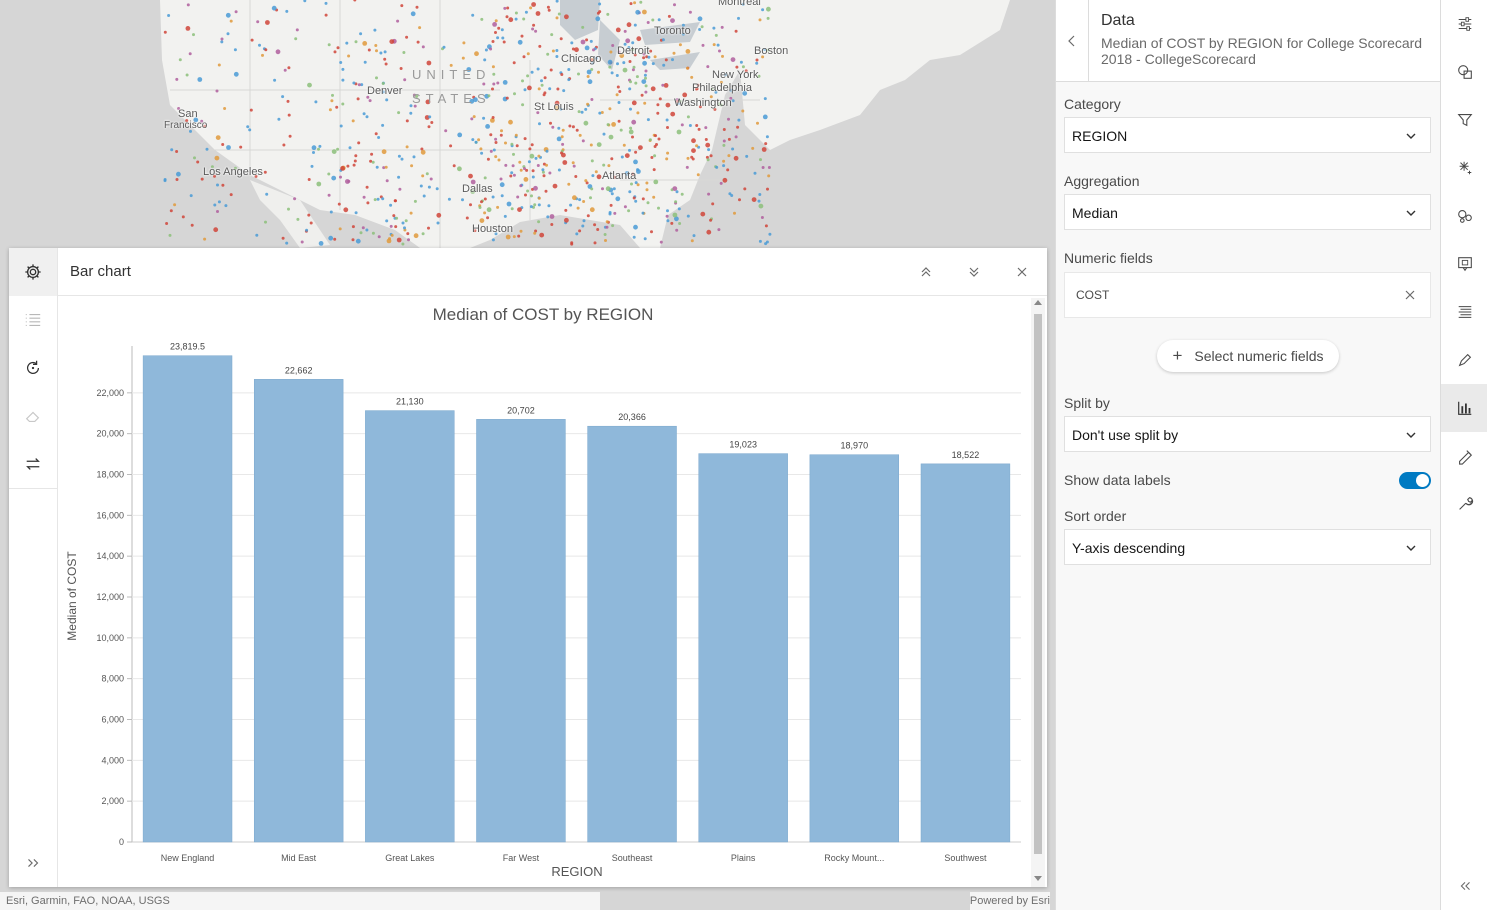 The height and width of the screenshot is (910, 1487). Describe the element at coordinates (1464, 120) in the screenshot. I see `filter-button` at that location.